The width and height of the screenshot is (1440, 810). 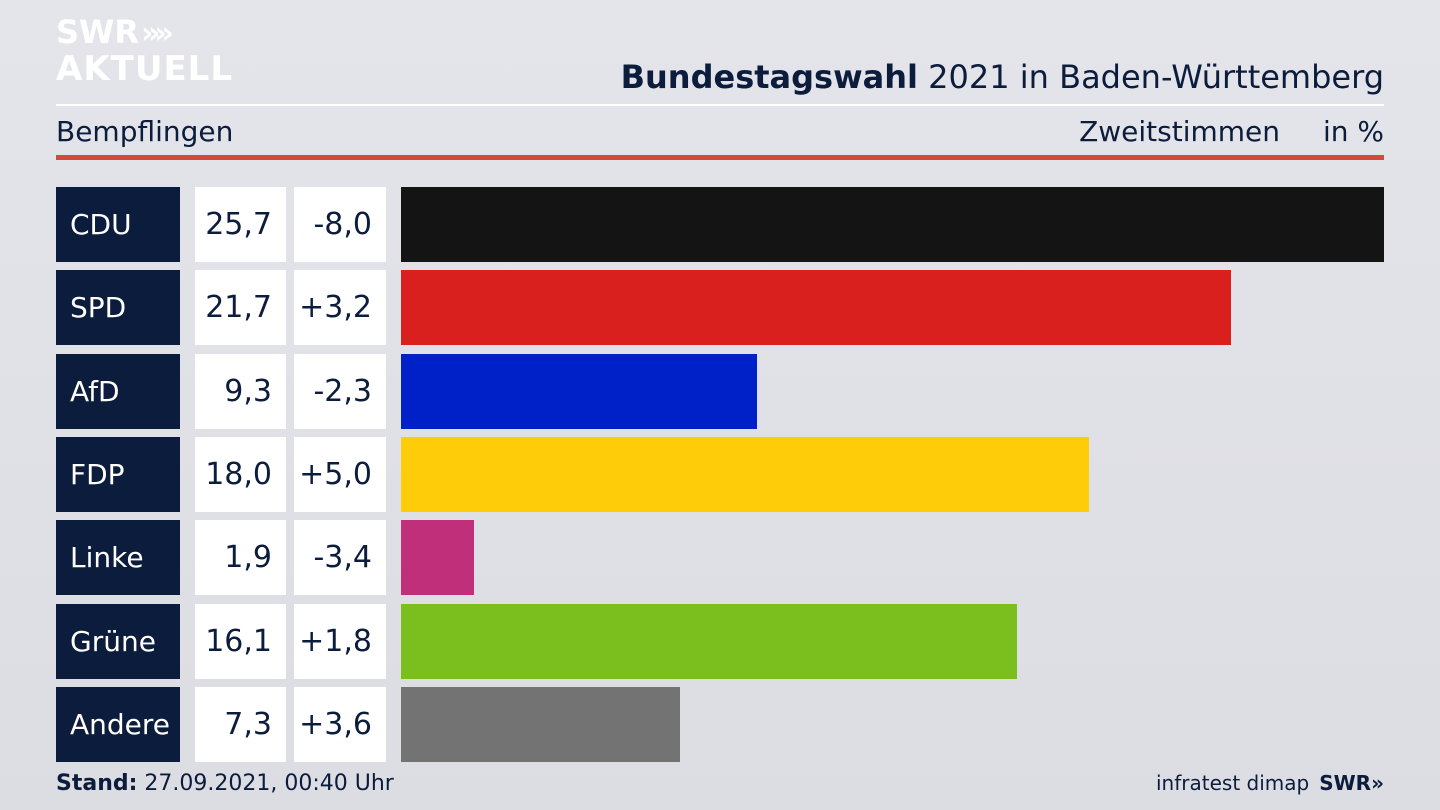 I want to click on value-label: 25,7, so click(x=240, y=224).